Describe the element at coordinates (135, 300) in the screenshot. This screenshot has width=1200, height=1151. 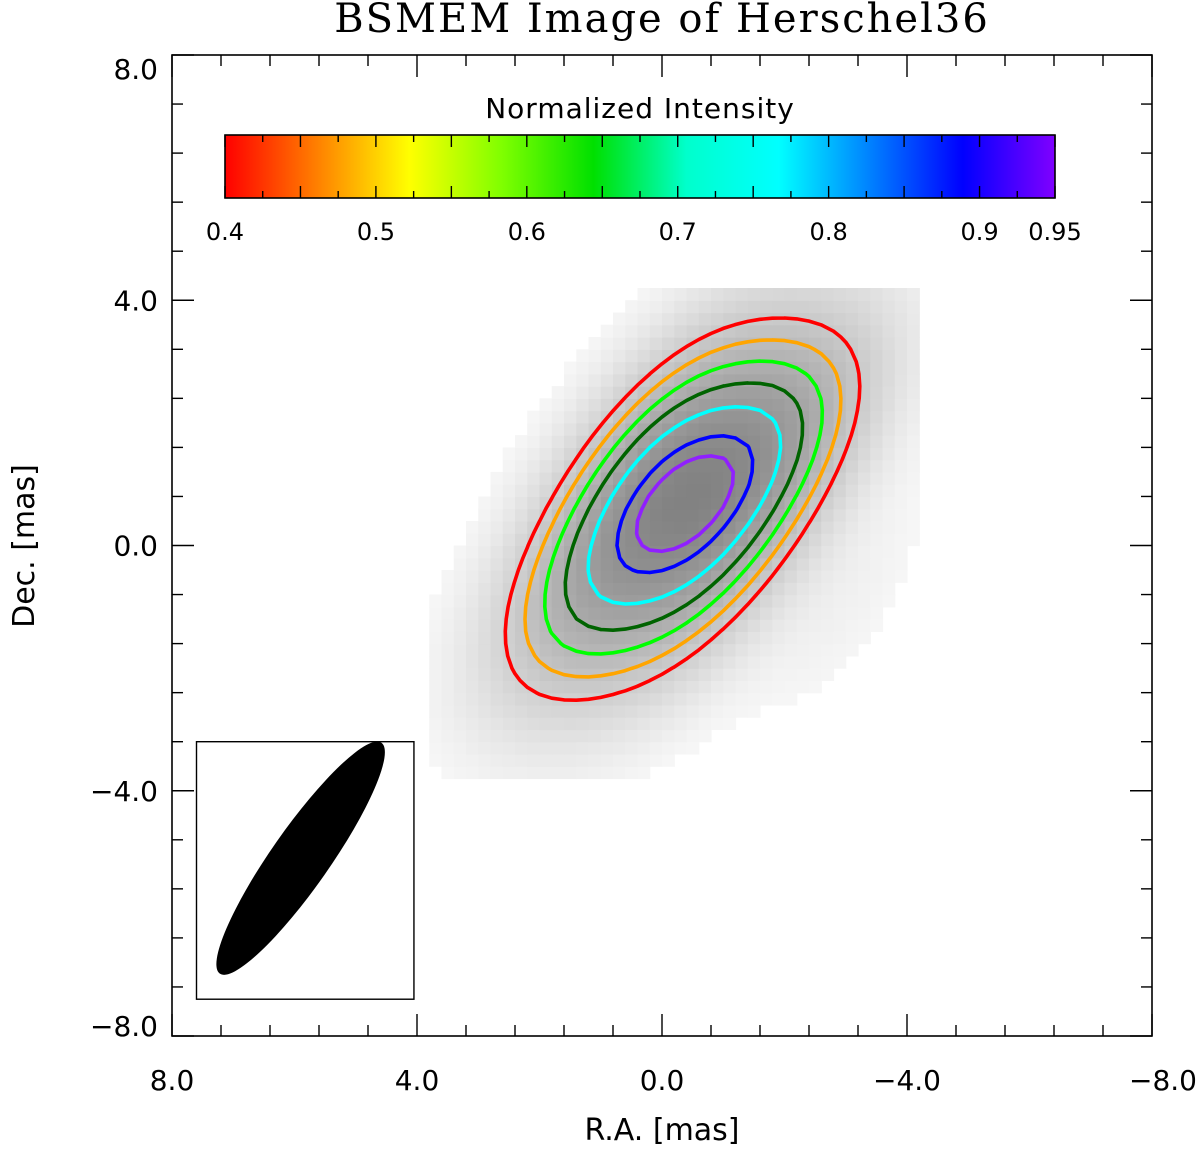
I see `y-tick-label: 4.0` at that location.